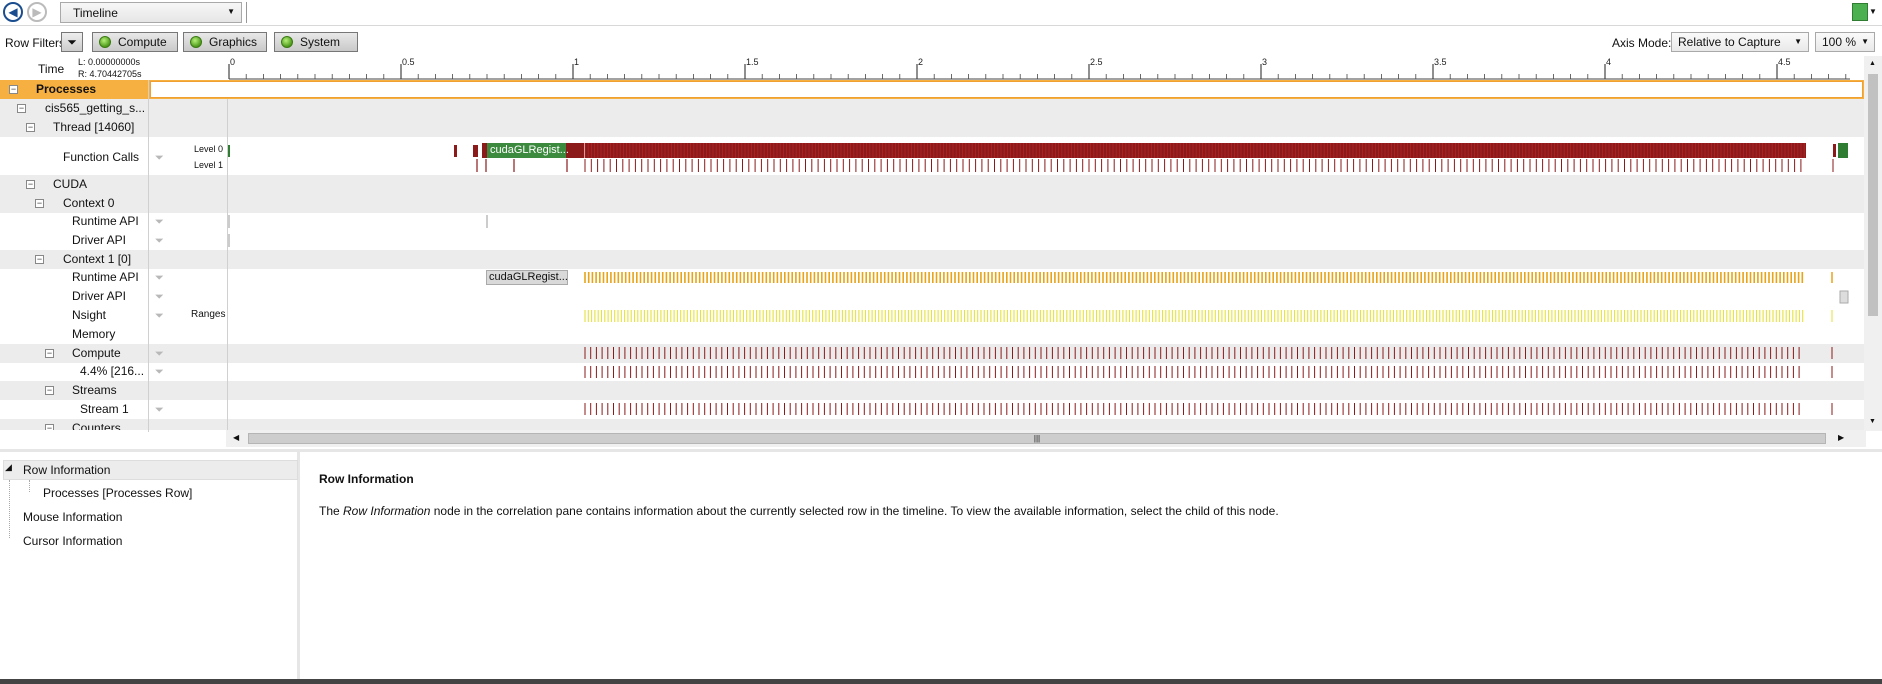  I want to click on filter-system-label: System, so click(320, 42).